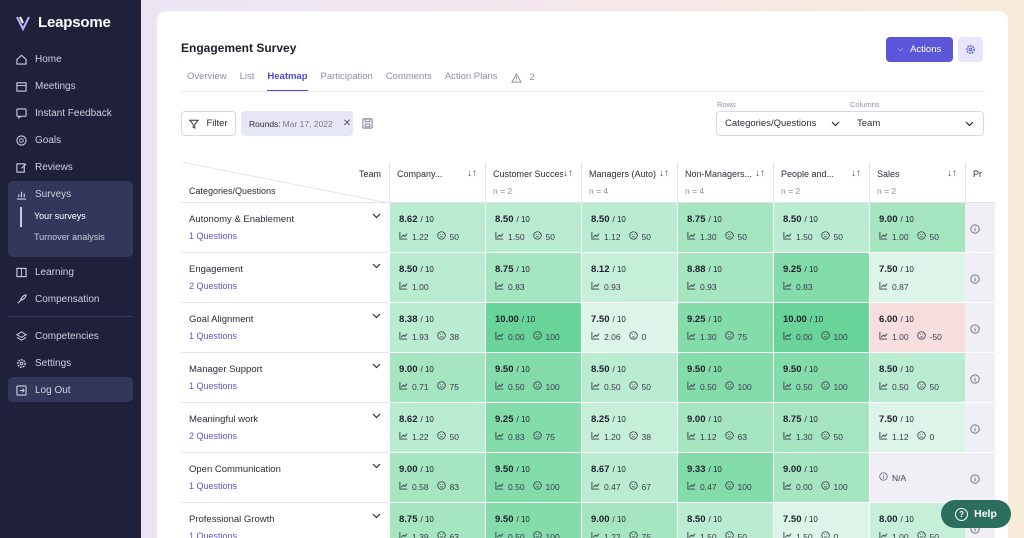  What do you see at coordinates (43, 390) in the screenshot?
I see `sidebar-item-logout: Log Out` at bounding box center [43, 390].